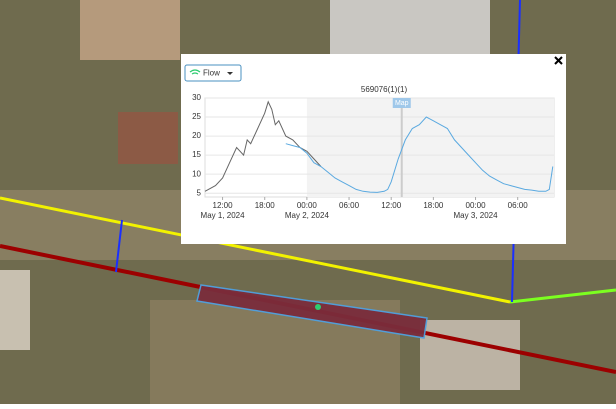 The width and height of the screenshot is (616, 409). I want to click on y-tick-label: 15, so click(196, 154).